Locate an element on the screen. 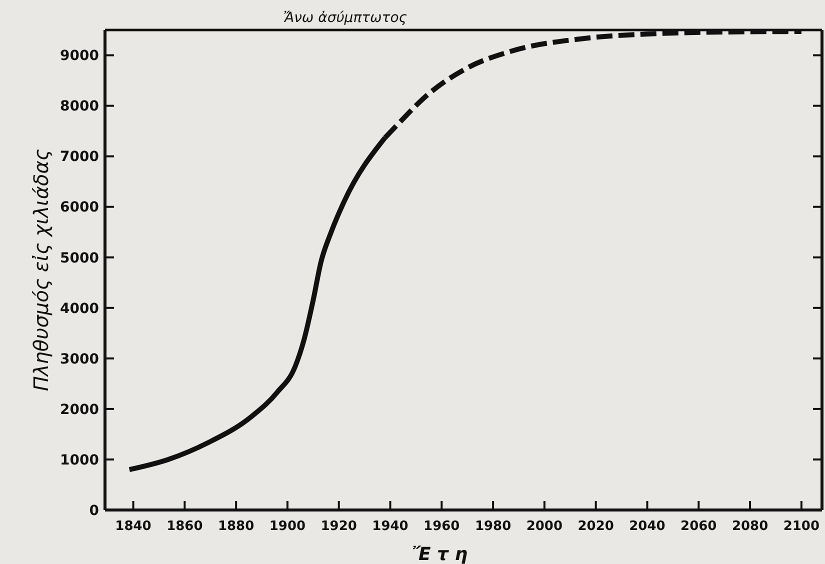  y-tick-label: 7000 is located at coordinates (80, 157).